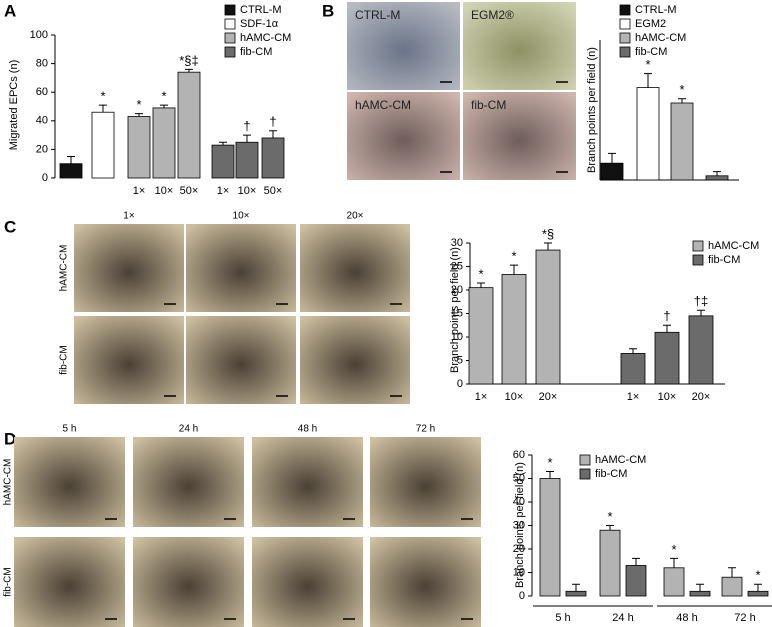 The height and width of the screenshot is (627, 772). I want to click on column-label: 24 h, so click(188, 429).